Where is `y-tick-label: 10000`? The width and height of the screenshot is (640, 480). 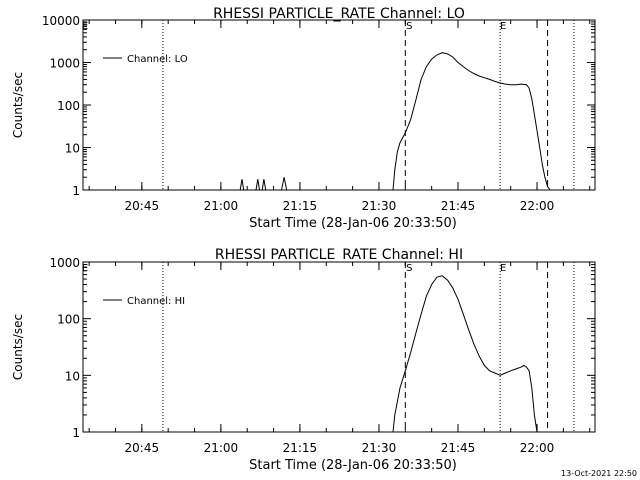
y-tick-label: 10000 is located at coordinates (61, 21).